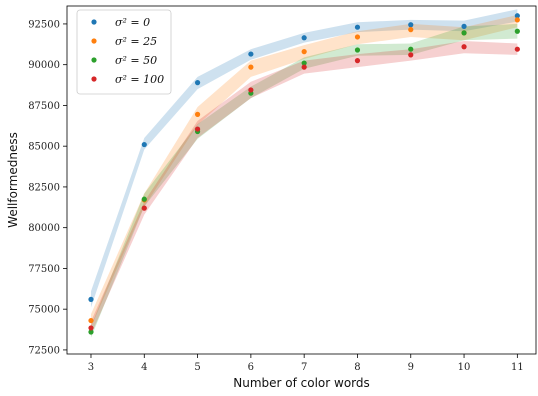 This screenshot has width=538, height=396. What do you see at coordinates (144, 199) in the screenshot?
I see `point-series-2-x4` at bounding box center [144, 199].